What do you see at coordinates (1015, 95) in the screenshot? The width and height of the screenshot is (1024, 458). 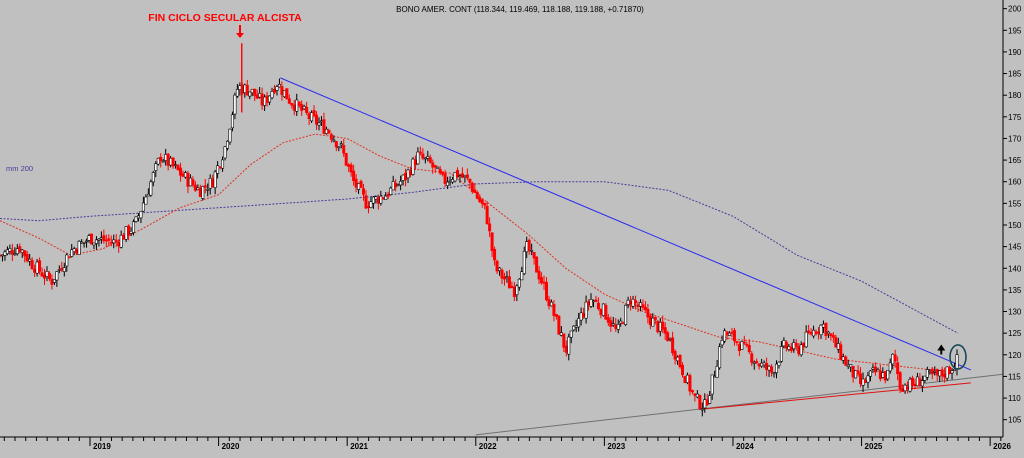 I see `y-tick-label: 180` at bounding box center [1015, 95].